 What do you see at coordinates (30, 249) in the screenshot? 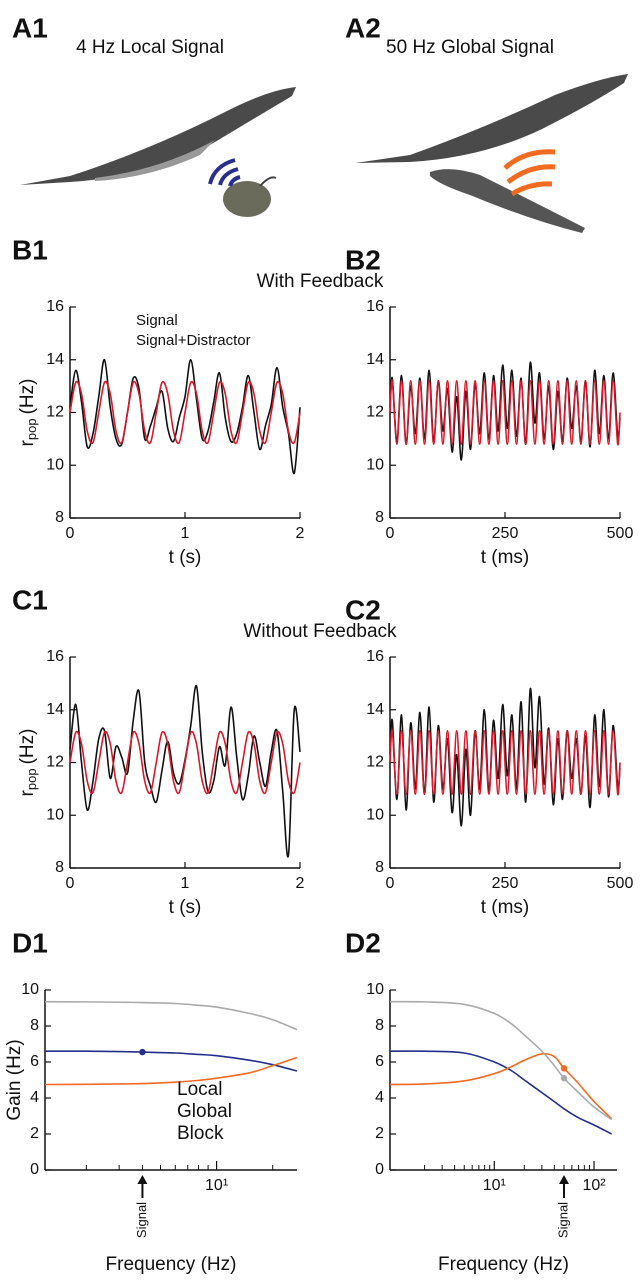
I see `panel-label: B1` at bounding box center [30, 249].